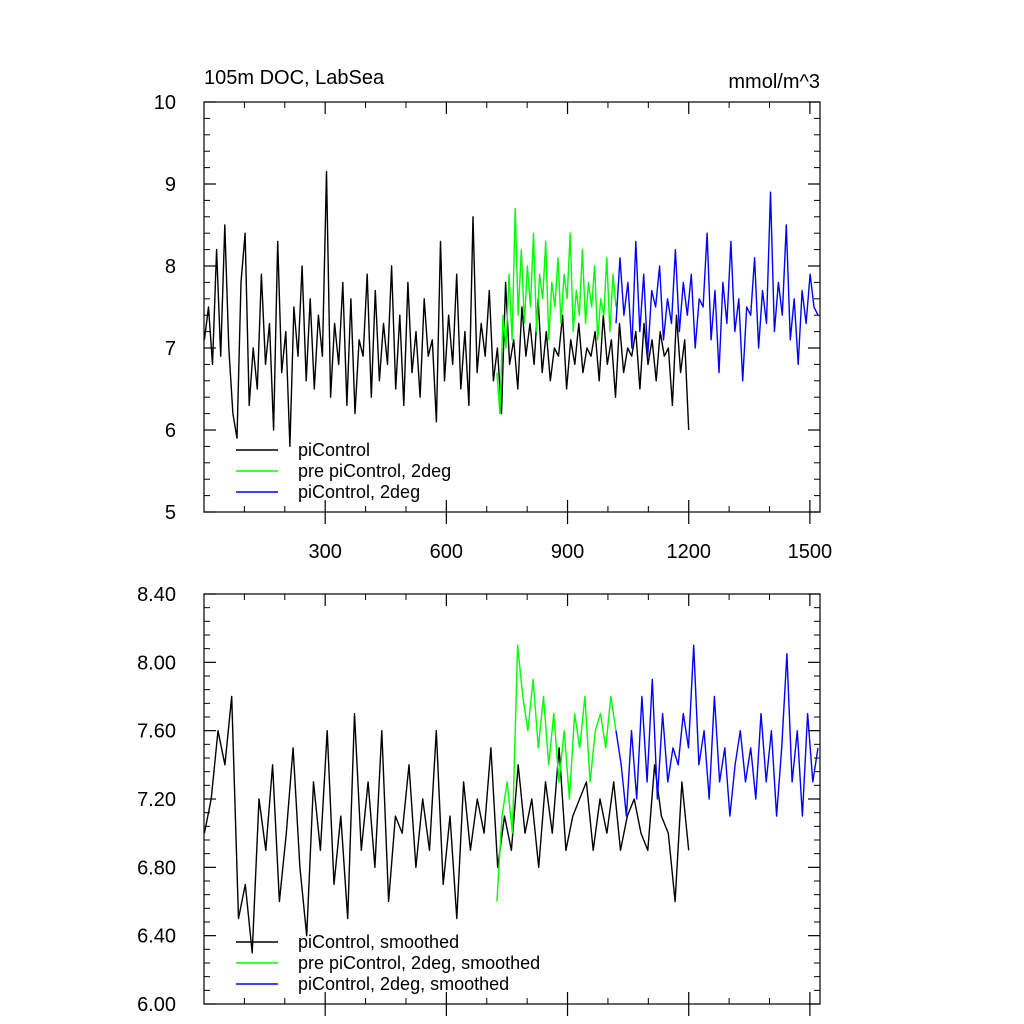 The height and width of the screenshot is (1024, 1024). Describe the element at coordinates (170, 513) in the screenshot. I see `y-tick-label: 5` at that location.